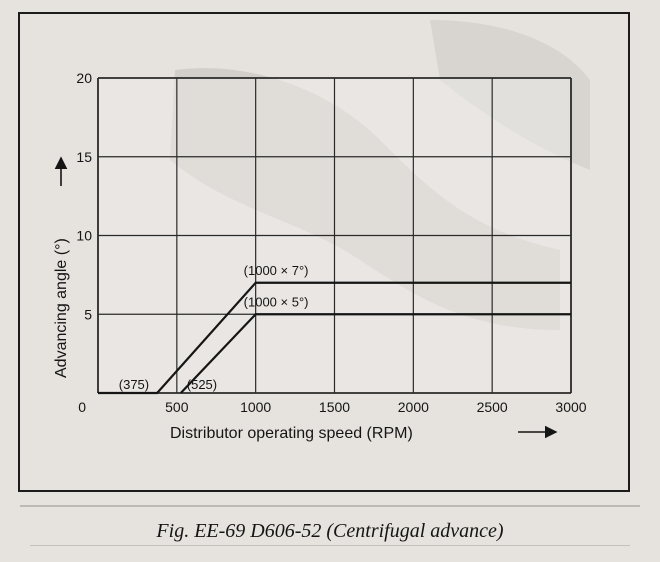 This screenshot has height=562, width=660. I want to click on x-tick-label: 2500, so click(492, 407).